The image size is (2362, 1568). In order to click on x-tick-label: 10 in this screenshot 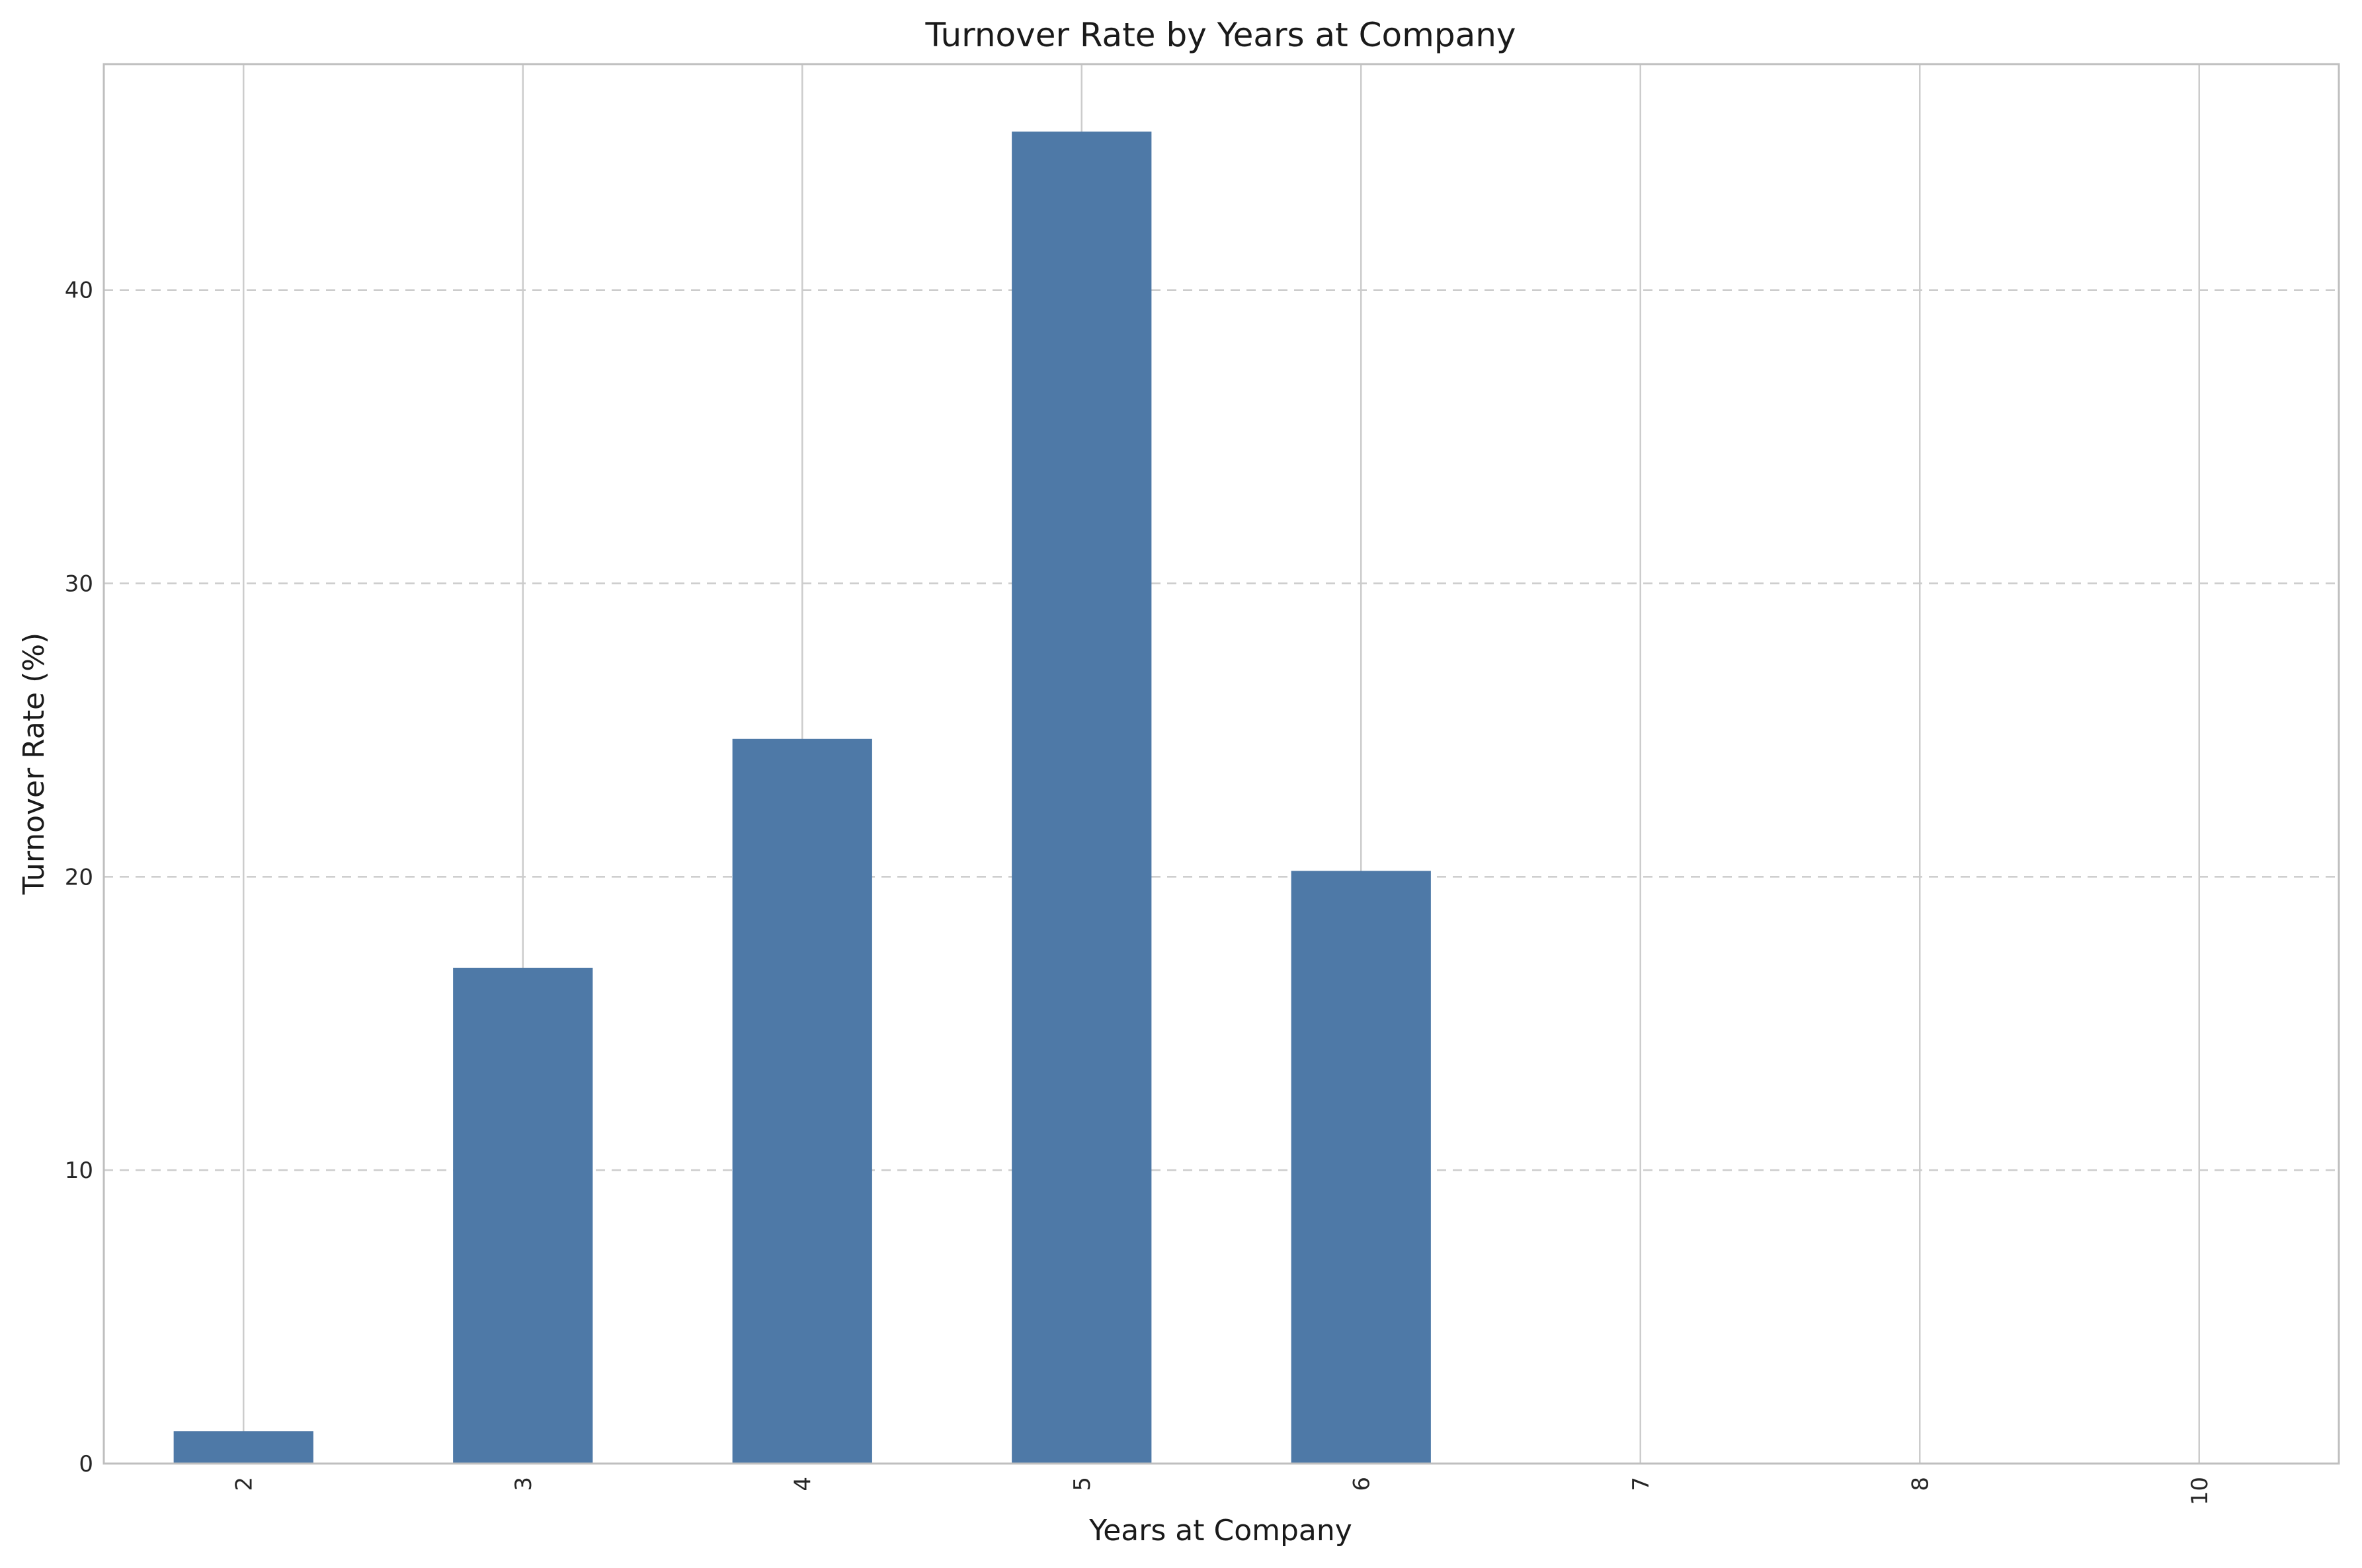, I will do `click(2200, 1491)`.